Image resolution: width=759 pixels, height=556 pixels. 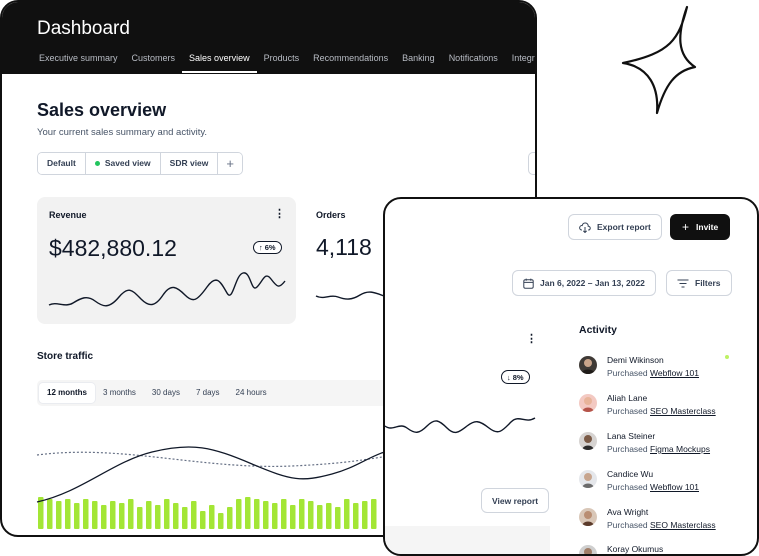 I want to click on arrow-down-icon: ↓, so click(x=509, y=377).